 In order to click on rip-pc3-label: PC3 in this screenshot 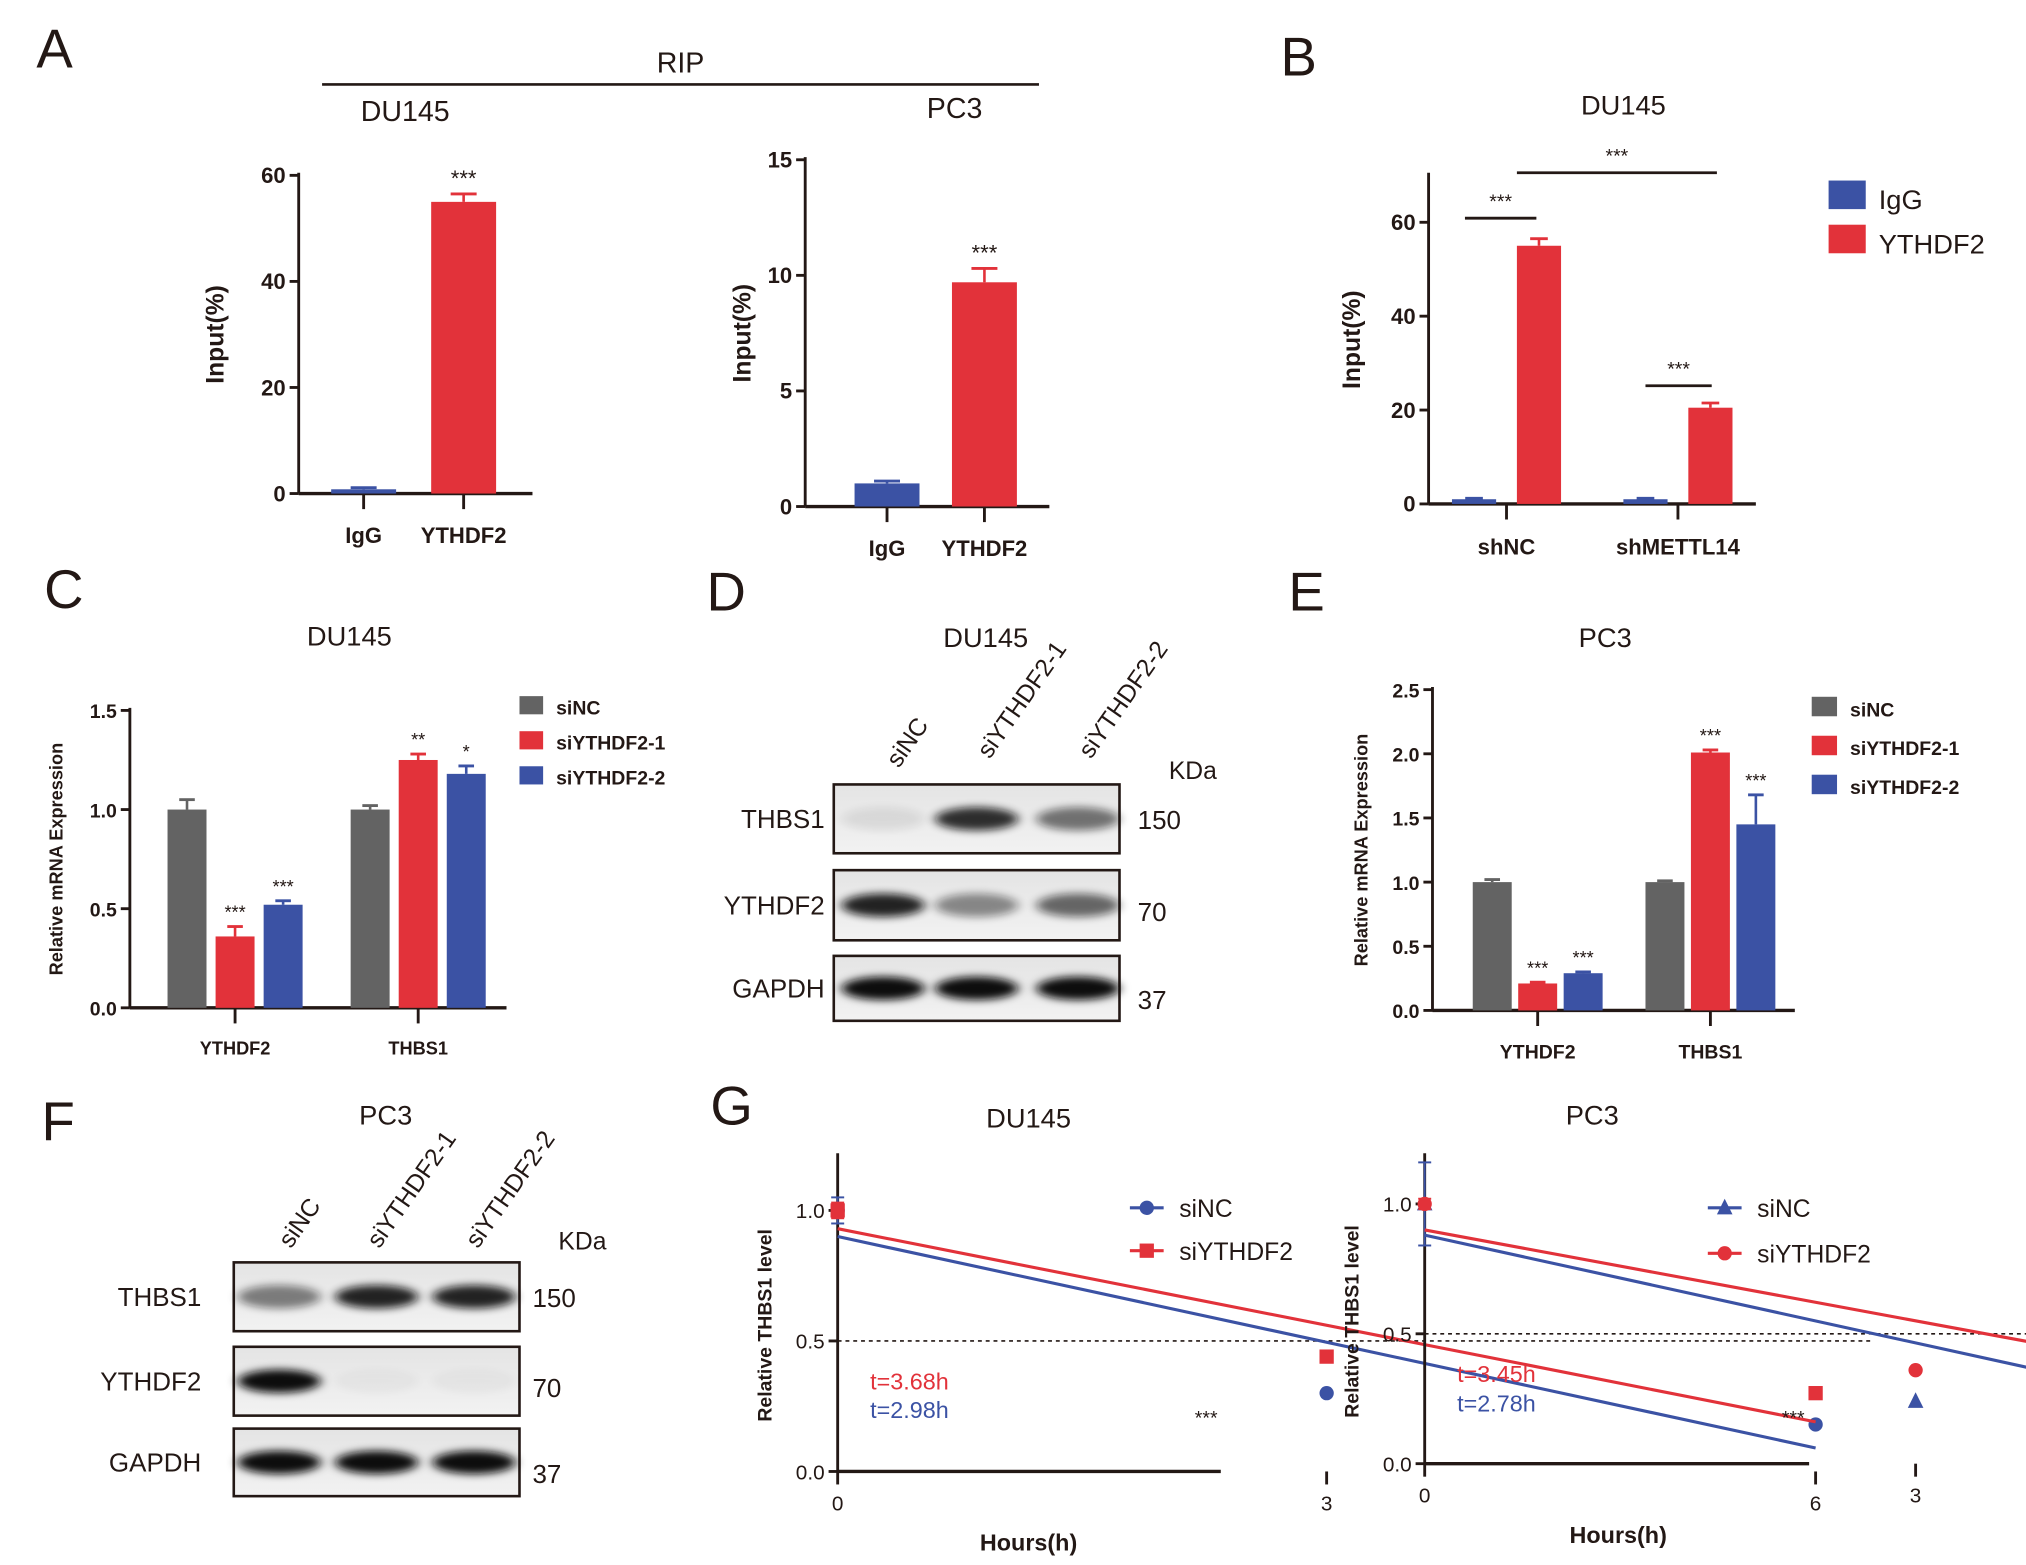, I will do `click(955, 109)`.